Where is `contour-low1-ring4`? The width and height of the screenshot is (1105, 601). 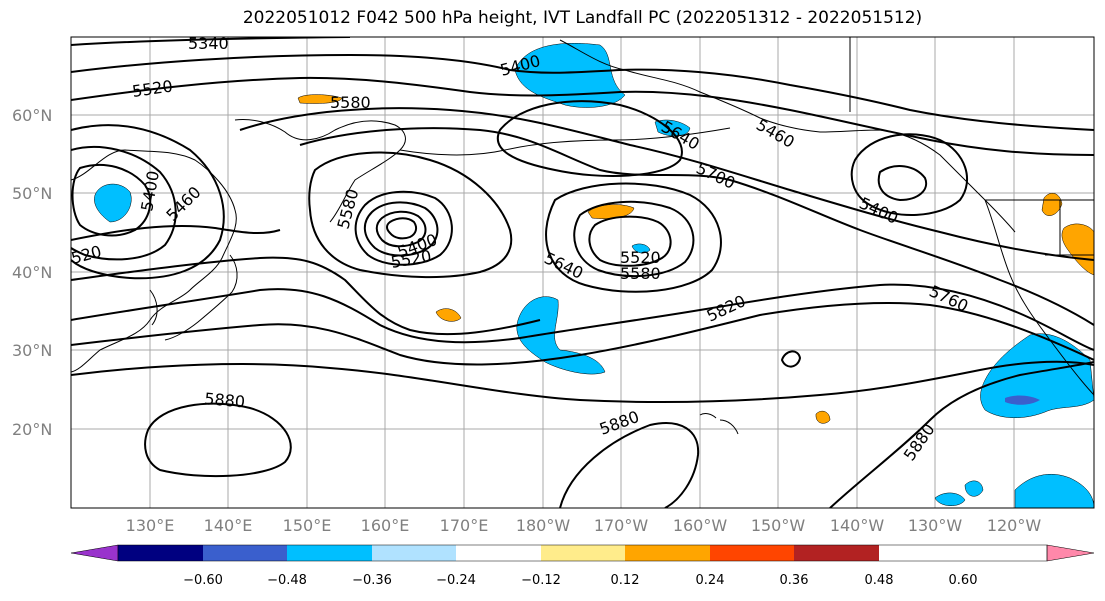
contour-low1-ring4 is located at coordinates (402, 228).